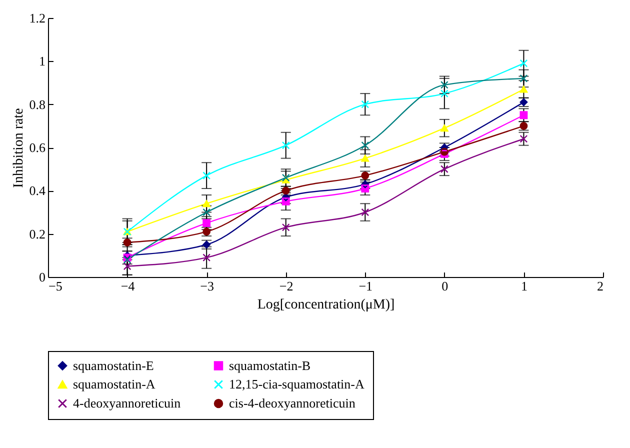 The height and width of the screenshot is (448, 630). Describe the element at coordinates (524, 286) in the screenshot. I see `x-tick-label: 1` at that location.